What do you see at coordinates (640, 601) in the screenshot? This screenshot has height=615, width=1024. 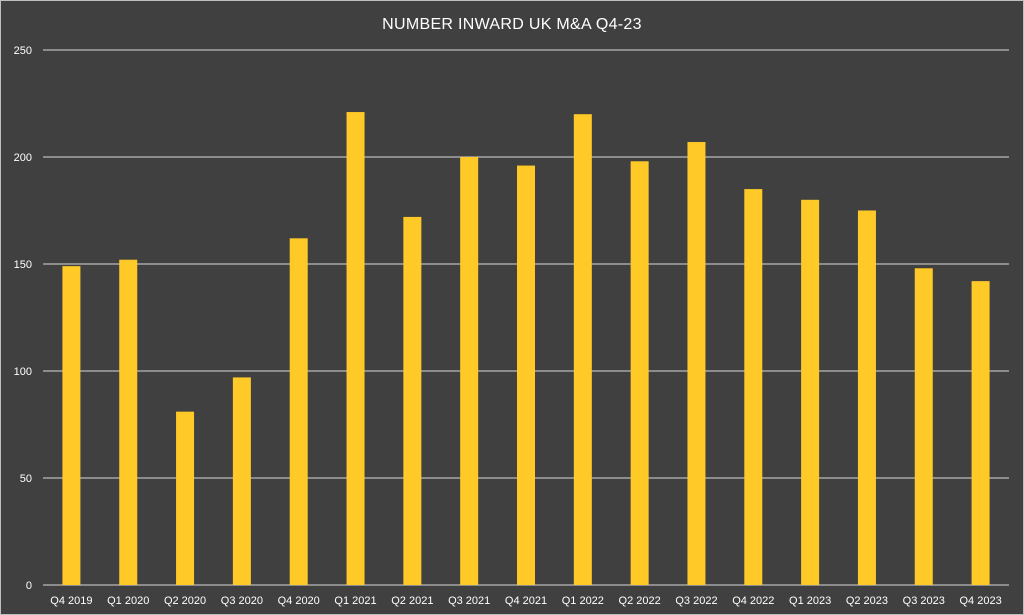 I see `x-tick-label: Q2 2022` at bounding box center [640, 601].